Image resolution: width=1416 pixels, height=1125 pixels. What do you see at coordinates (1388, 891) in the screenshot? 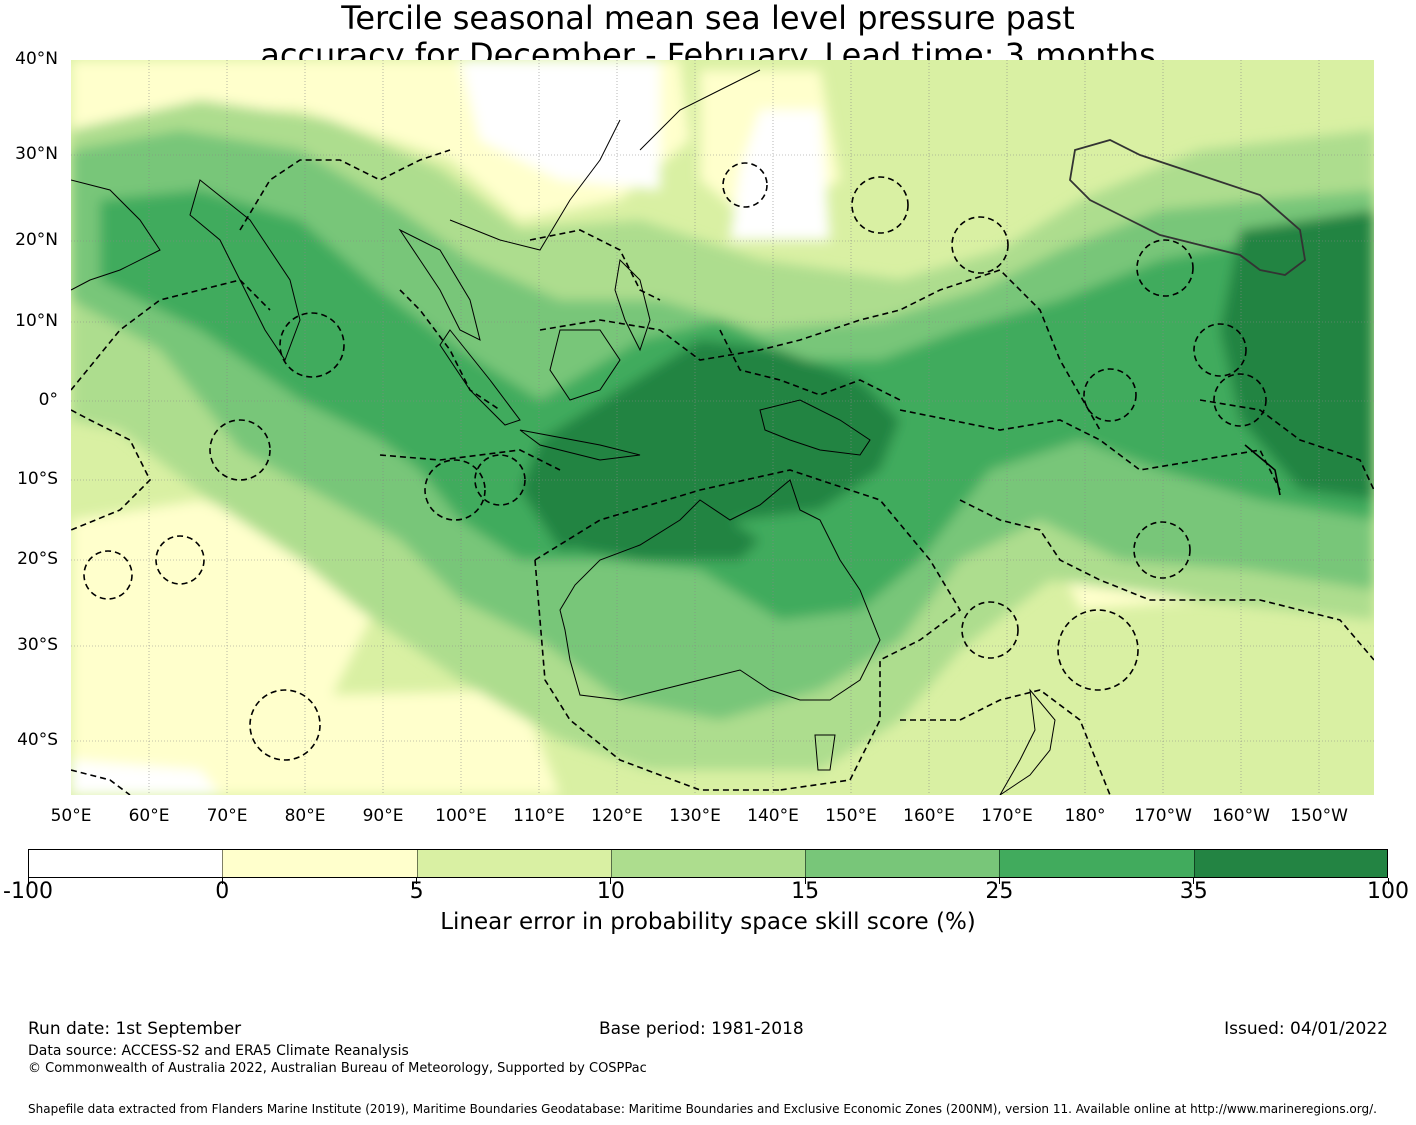
I see `colorbar-tick-label: 100` at bounding box center [1388, 891].